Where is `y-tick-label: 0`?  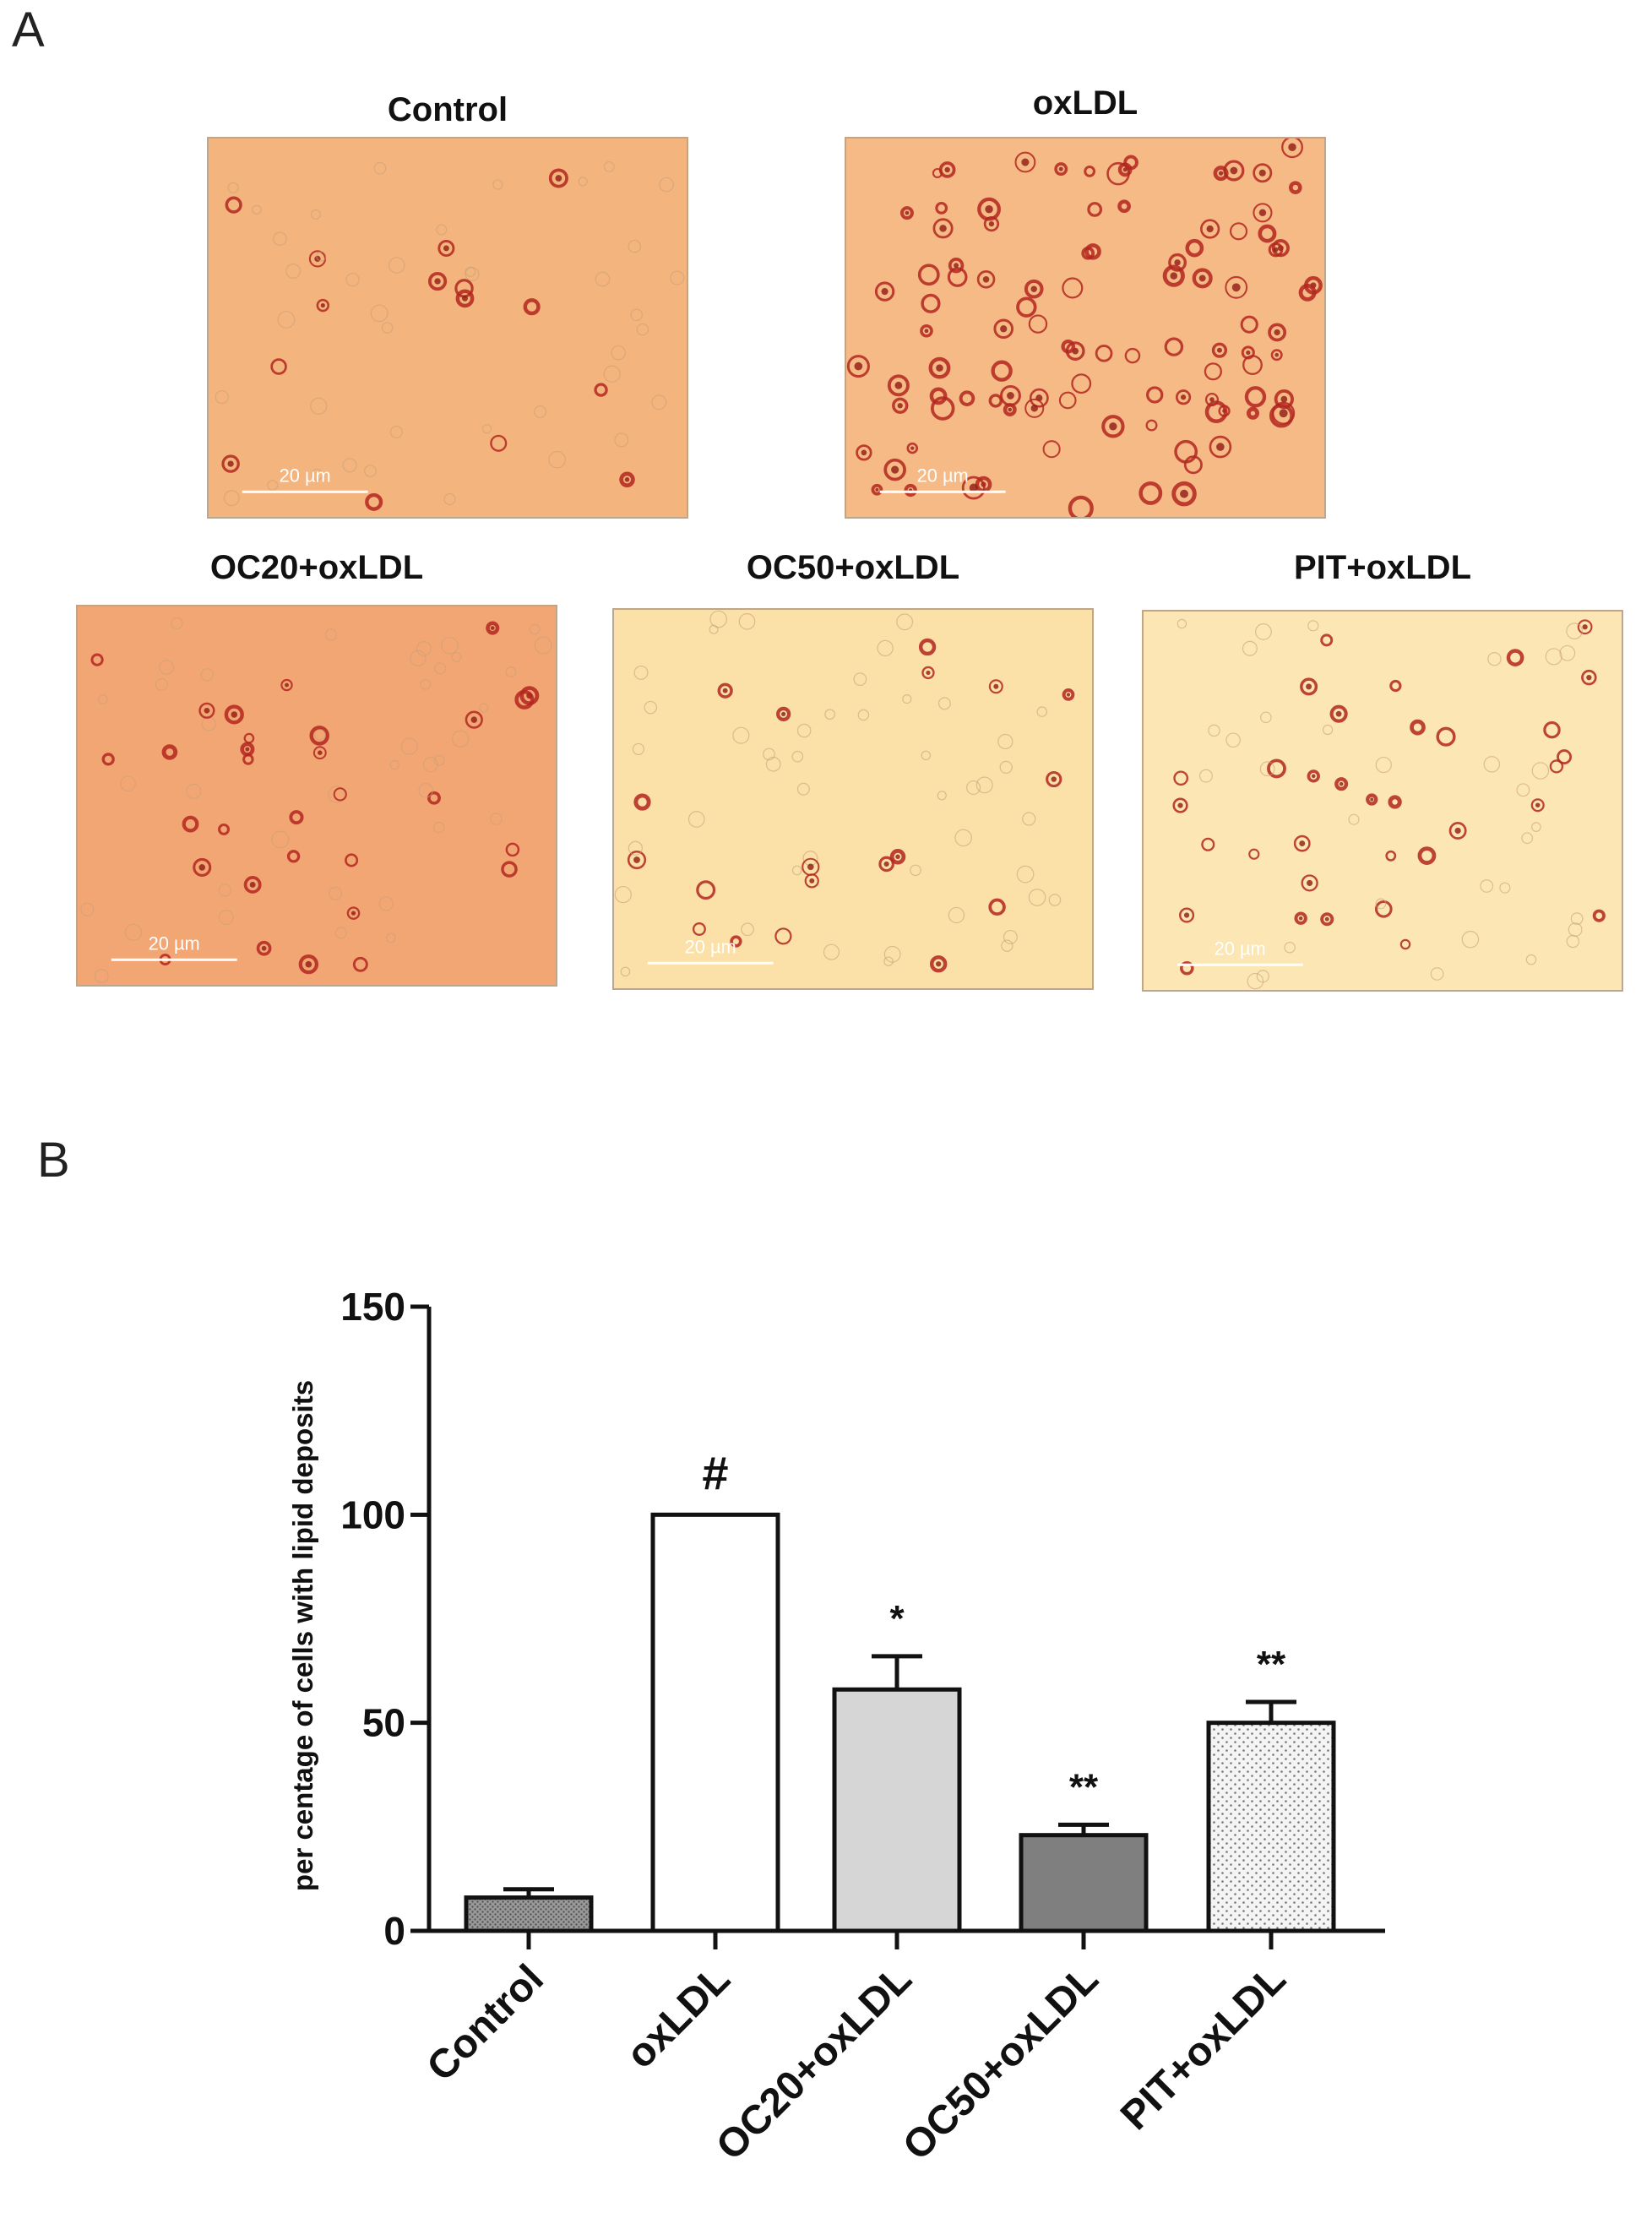 y-tick-label: 0 is located at coordinates (394, 1931).